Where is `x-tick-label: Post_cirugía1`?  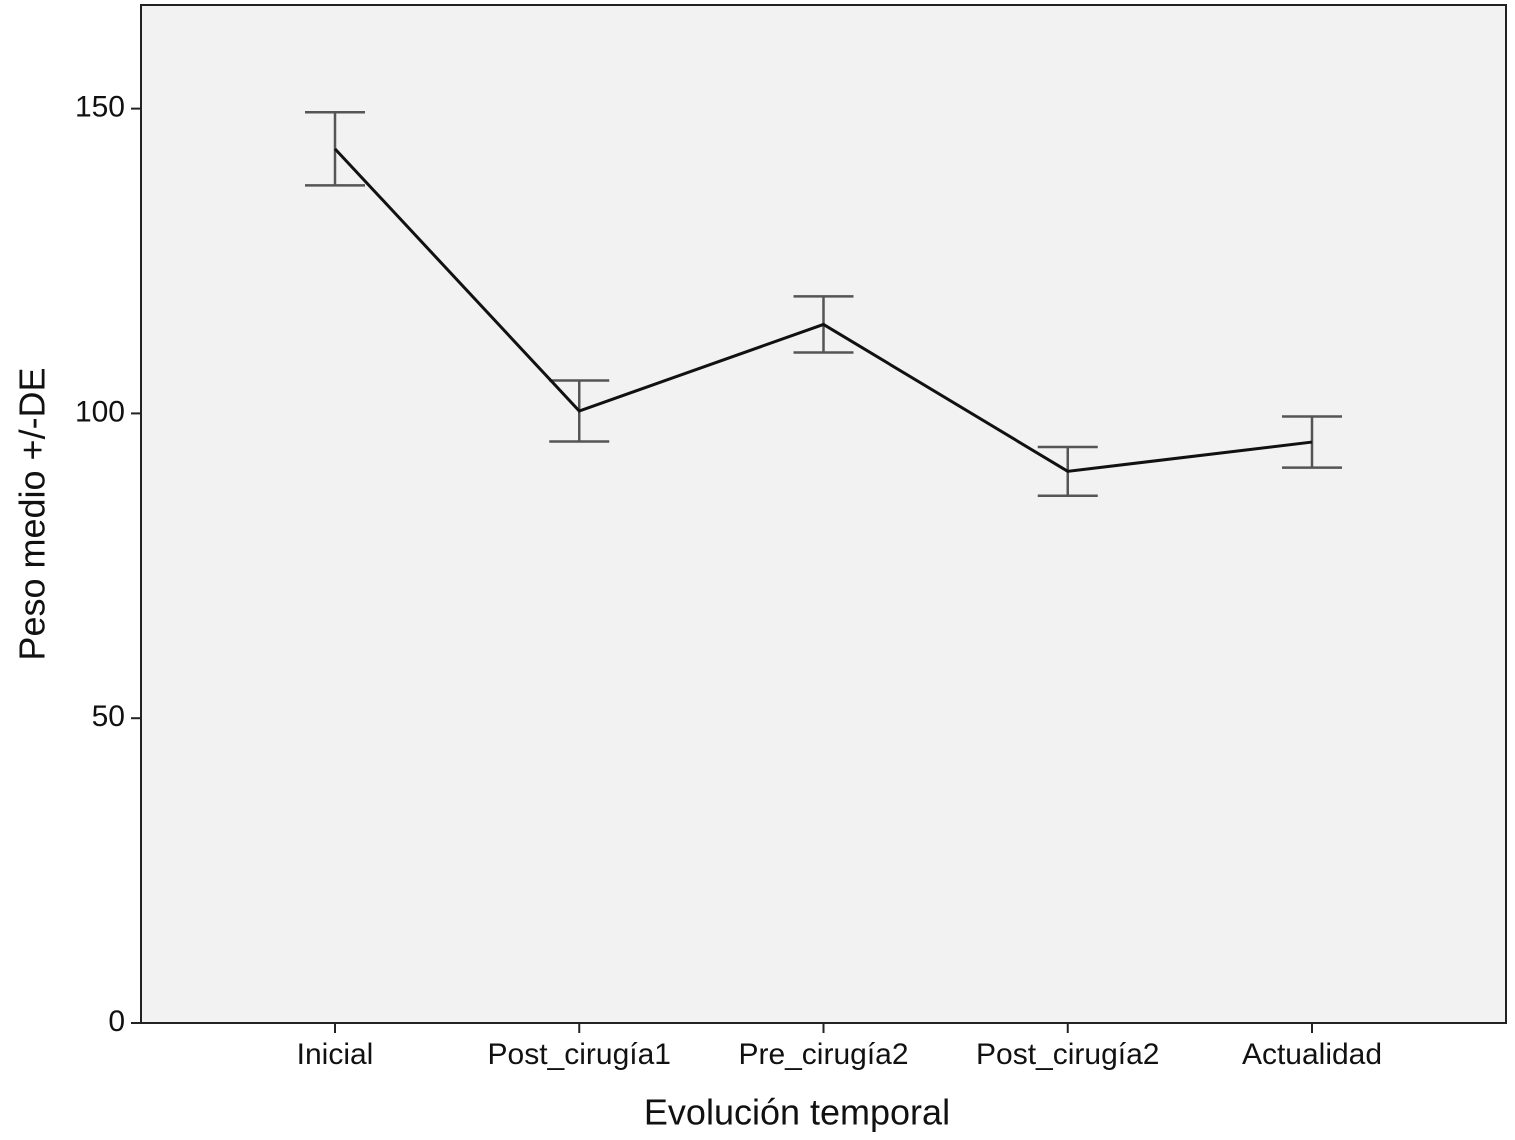
x-tick-label: Post_cirugía1 is located at coordinates (579, 1054).